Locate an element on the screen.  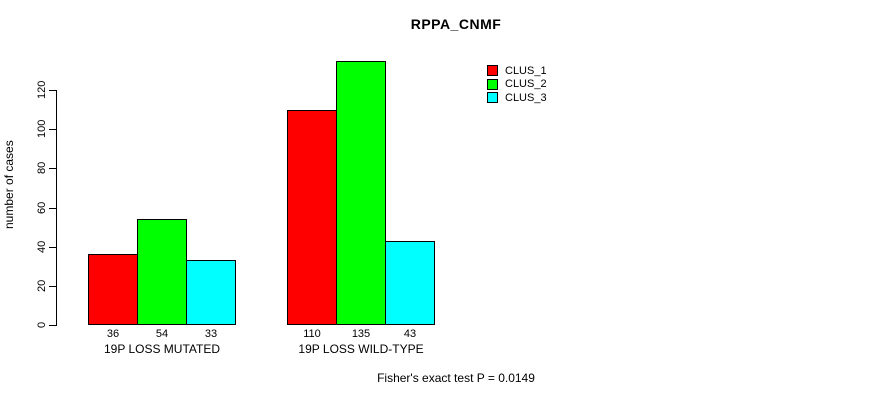
x-category-label: 19P LOSS MUTATED is located at coordinates (162, 349).